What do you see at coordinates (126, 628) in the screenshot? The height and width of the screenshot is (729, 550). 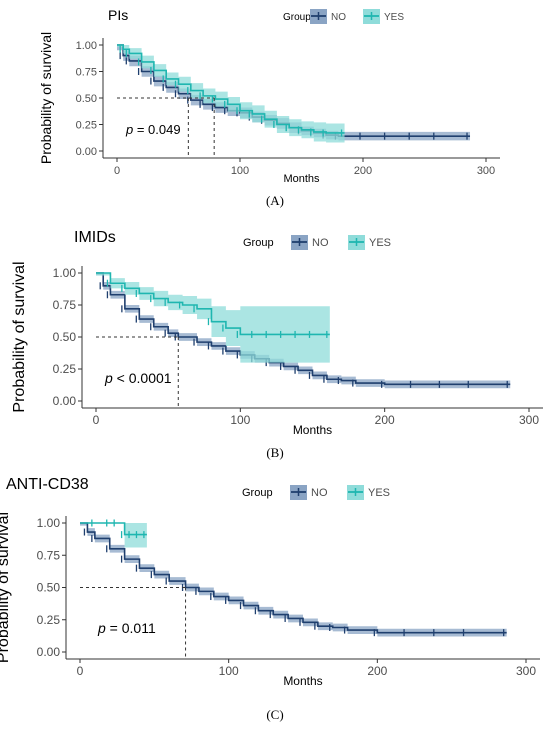 I see `p-value: p = 0.011` at bounding box center [126, 628].